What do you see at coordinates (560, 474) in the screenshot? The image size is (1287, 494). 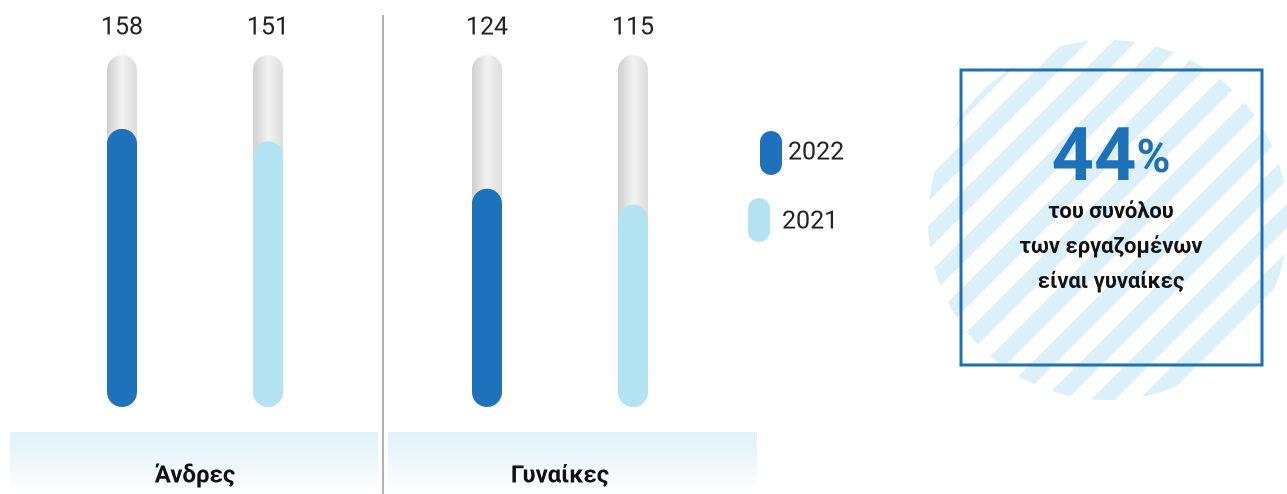 I see `category-label: Γυναίκες` at bounding box center [560, 474].